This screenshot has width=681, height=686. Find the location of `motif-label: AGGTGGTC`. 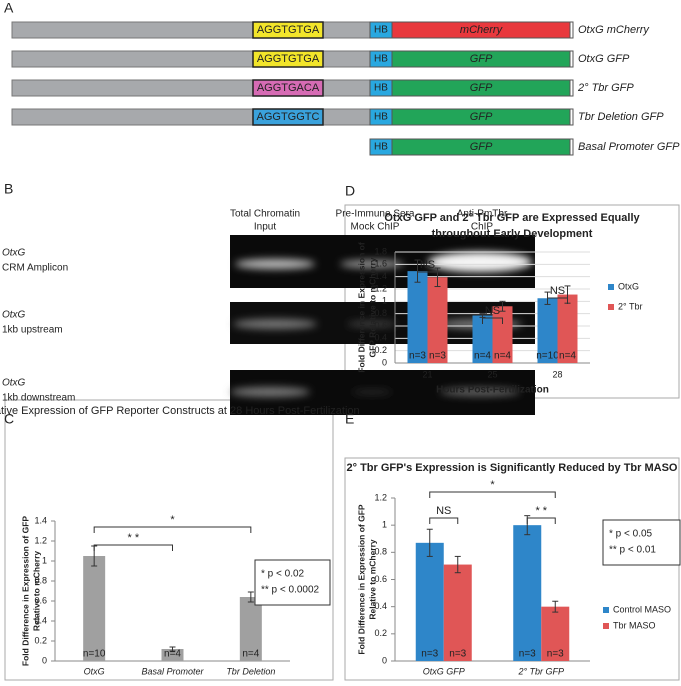

motif-label: AGGTGGTC is located at coordinates (288, 117).